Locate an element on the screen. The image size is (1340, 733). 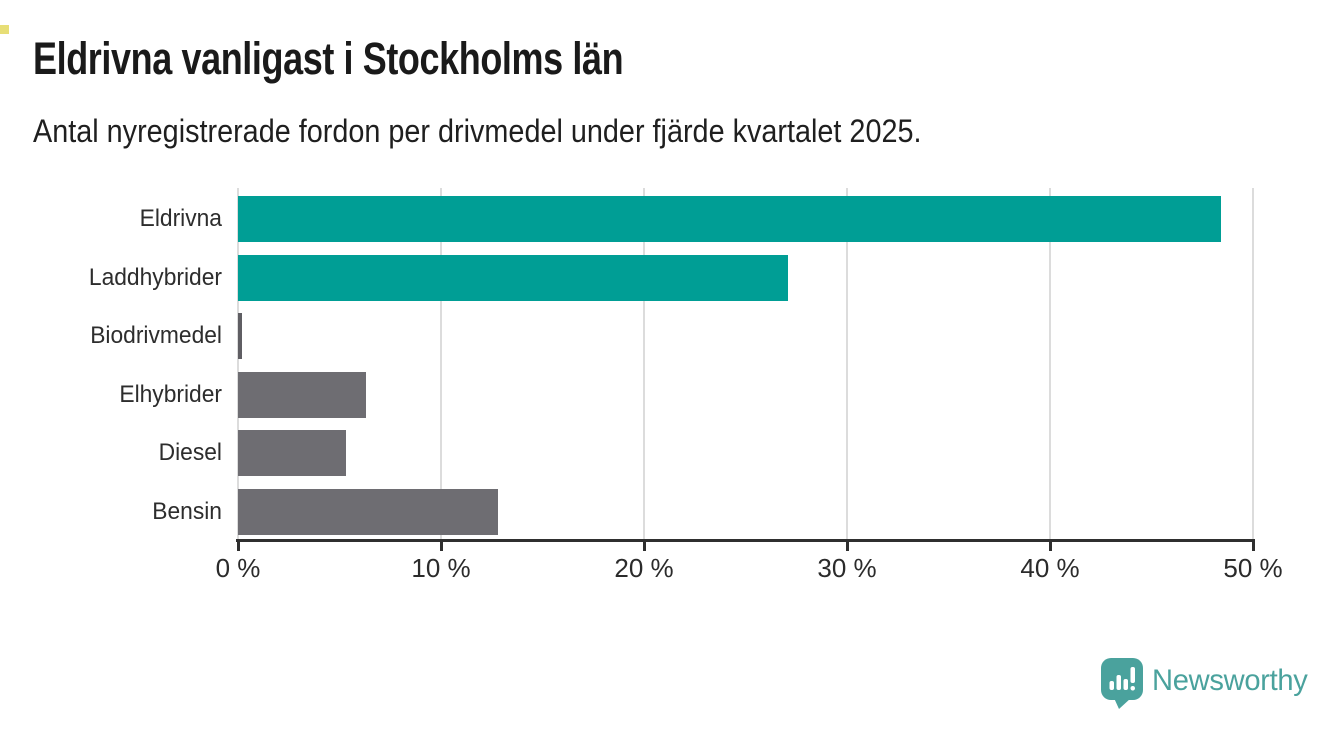
x-axis-tick-label-30: 30 % is located at coordinates (847, 568).